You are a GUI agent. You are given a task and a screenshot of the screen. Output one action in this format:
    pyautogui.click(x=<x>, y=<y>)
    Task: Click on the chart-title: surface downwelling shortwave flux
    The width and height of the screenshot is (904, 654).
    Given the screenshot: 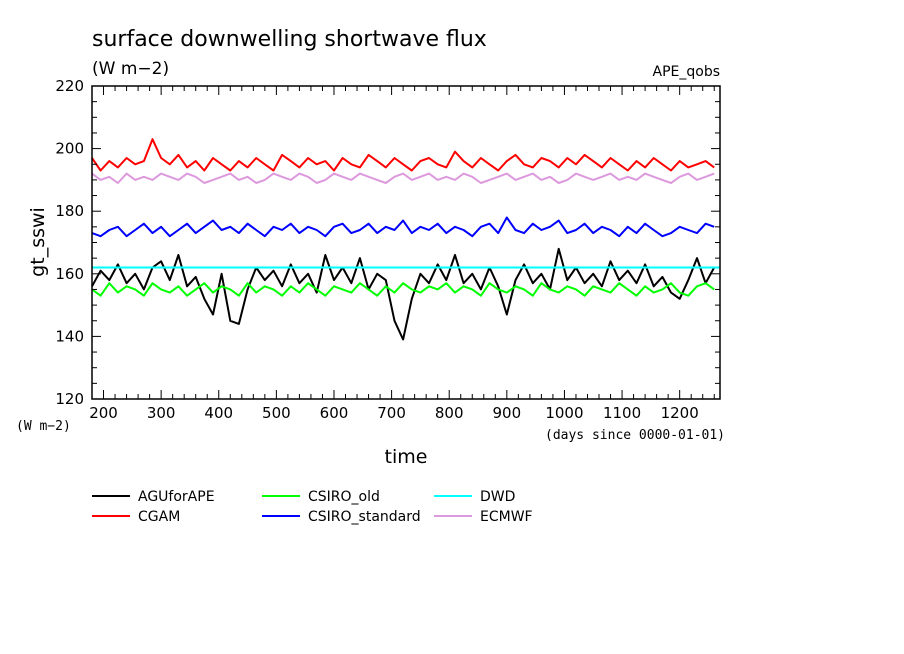 What is the action you would take?
    pyautogui.click(x=289, y=39)
    